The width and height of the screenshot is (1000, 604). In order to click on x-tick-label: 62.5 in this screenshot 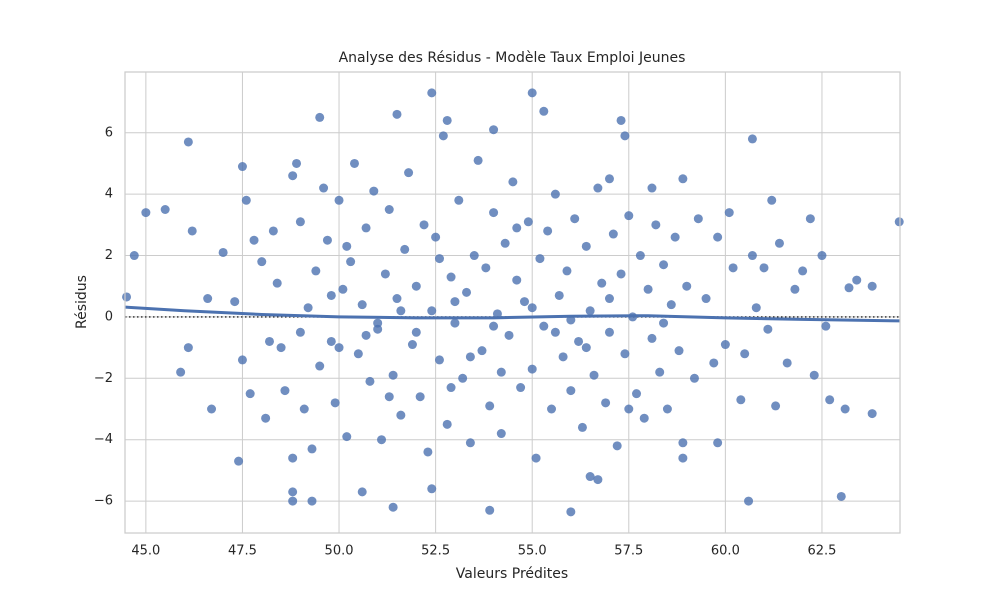, I will do `click(821, 551)`.